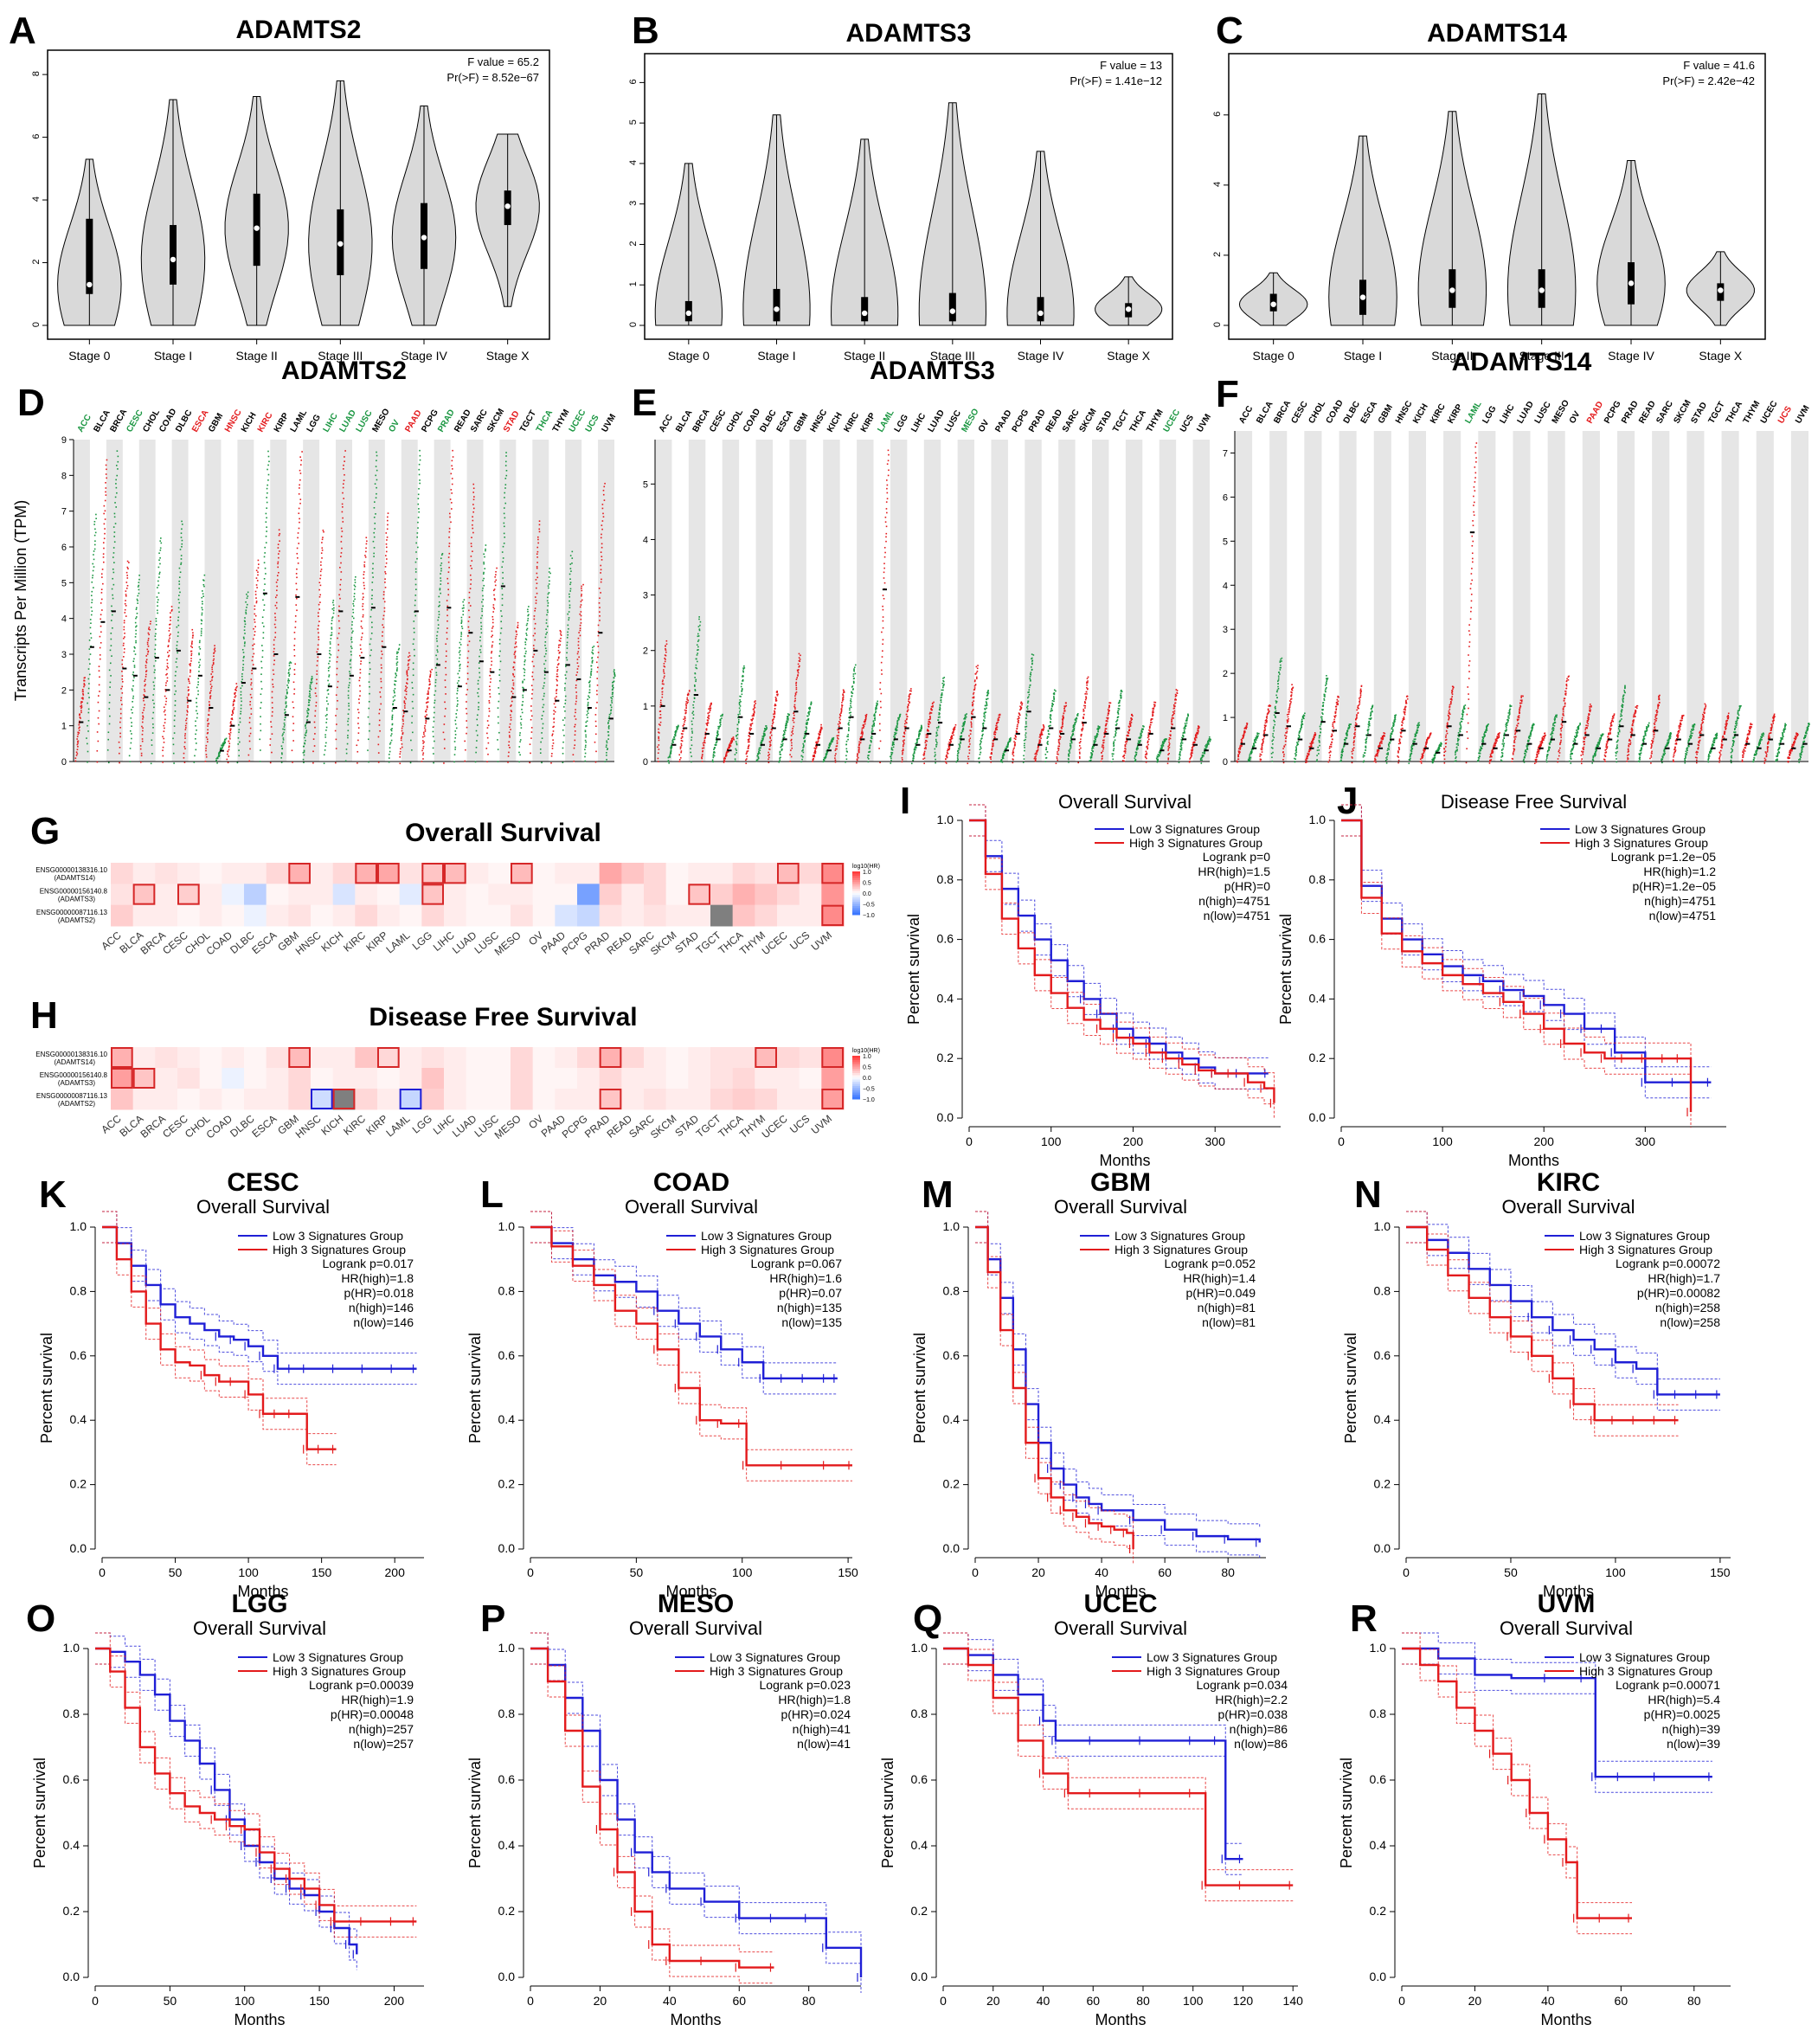  Describe the element at coordinates (776, 356) in the screenshot. I see `x-tick-label: Stage I` at that location.